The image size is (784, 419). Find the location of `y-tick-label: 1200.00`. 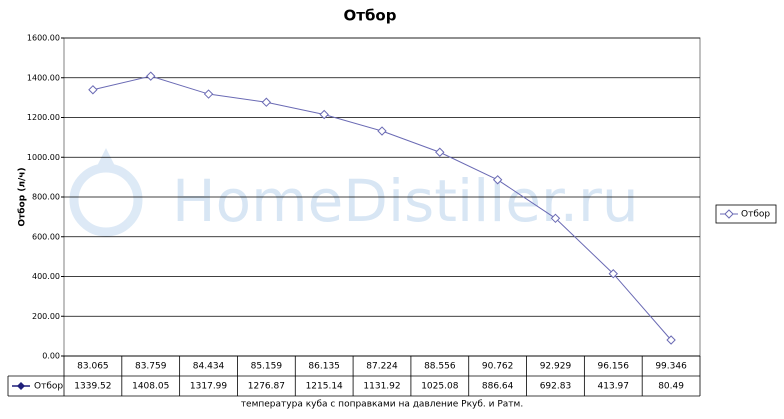

y-tick-label: 1200.00 is located at coordinates (43, 117).